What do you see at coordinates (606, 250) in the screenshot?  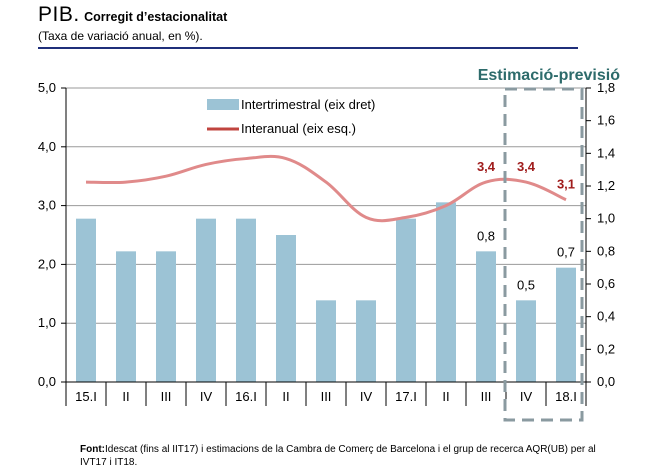 I see `right-tick-label: 0,8` at bounding box center [606, 250].